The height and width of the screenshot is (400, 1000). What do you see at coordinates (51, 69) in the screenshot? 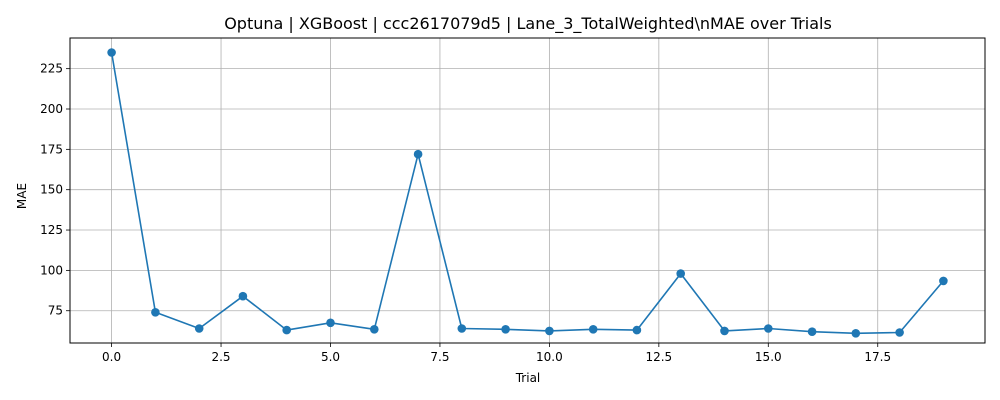
I see `y-tick-label: 225` at bounding box center [51, 69].